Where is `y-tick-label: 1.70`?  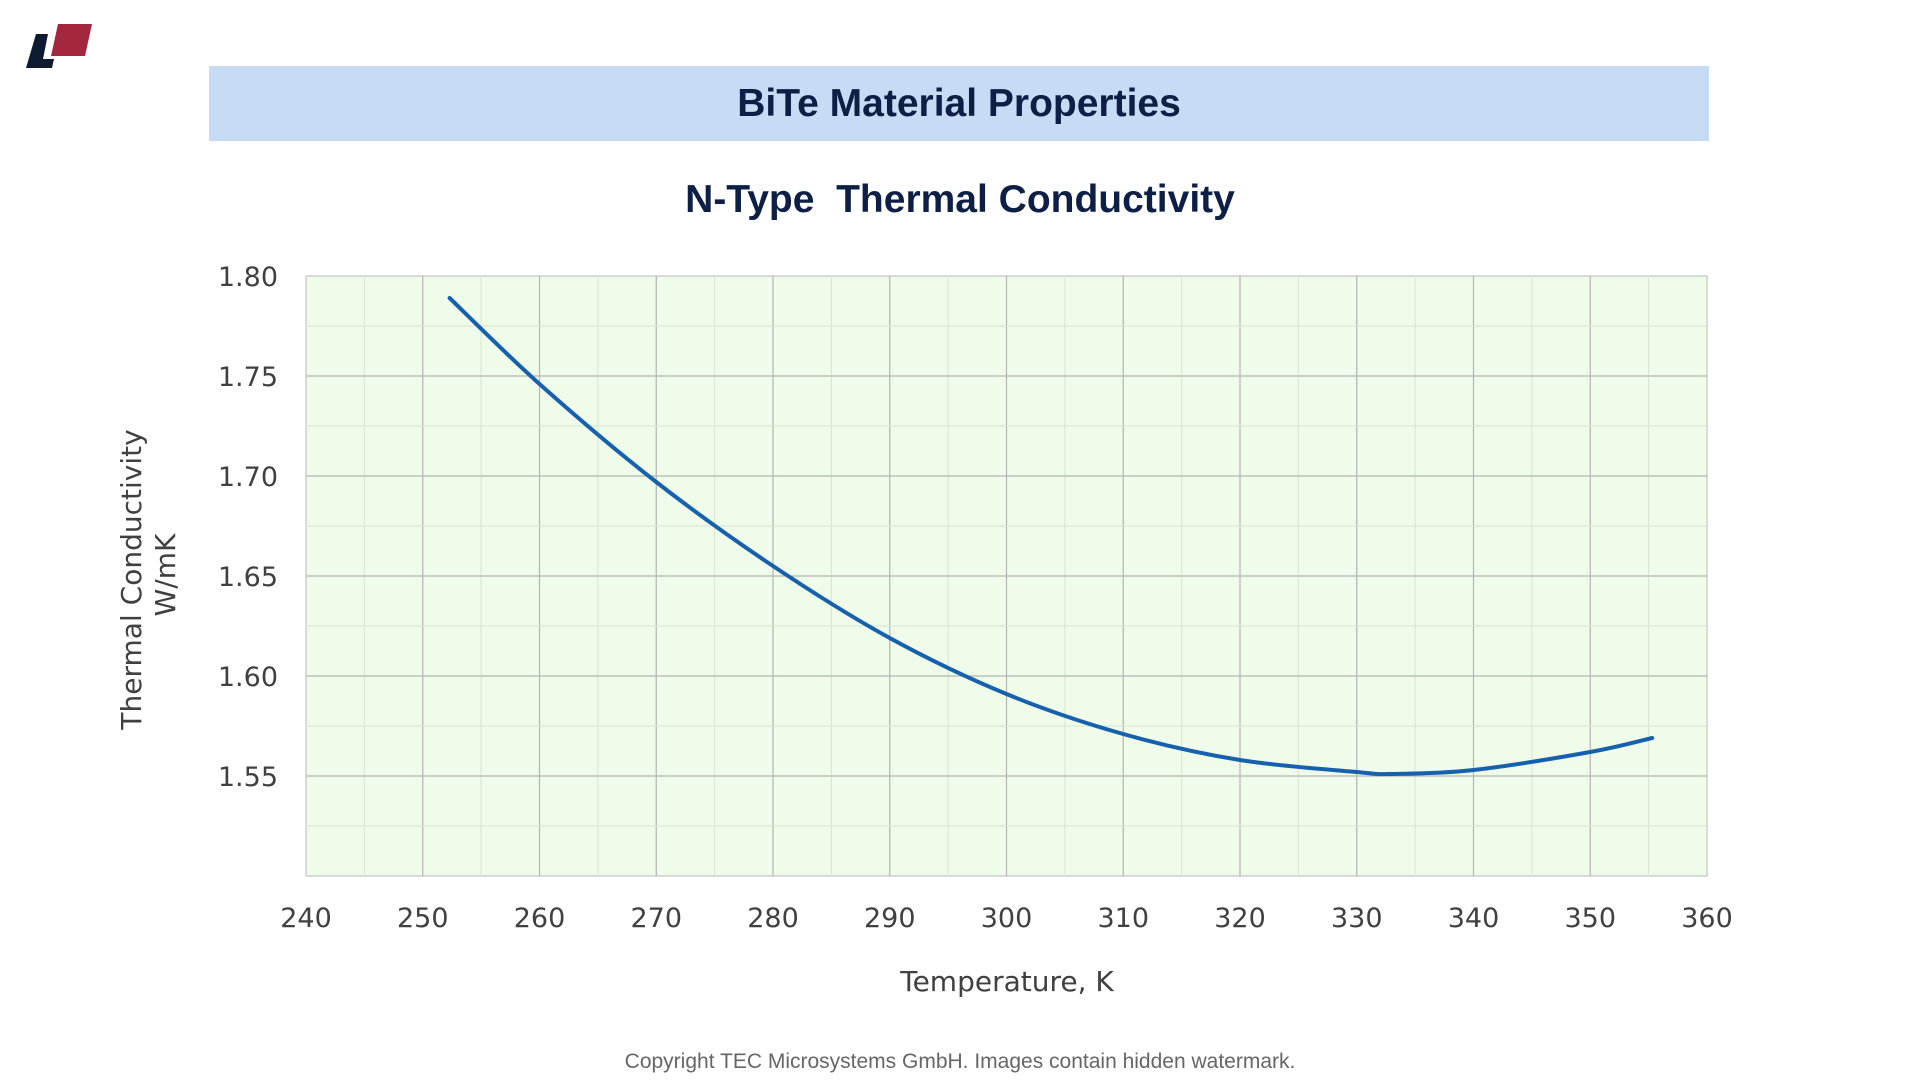
y-tick-label: 1.70 is located at coordinates (248, 477).